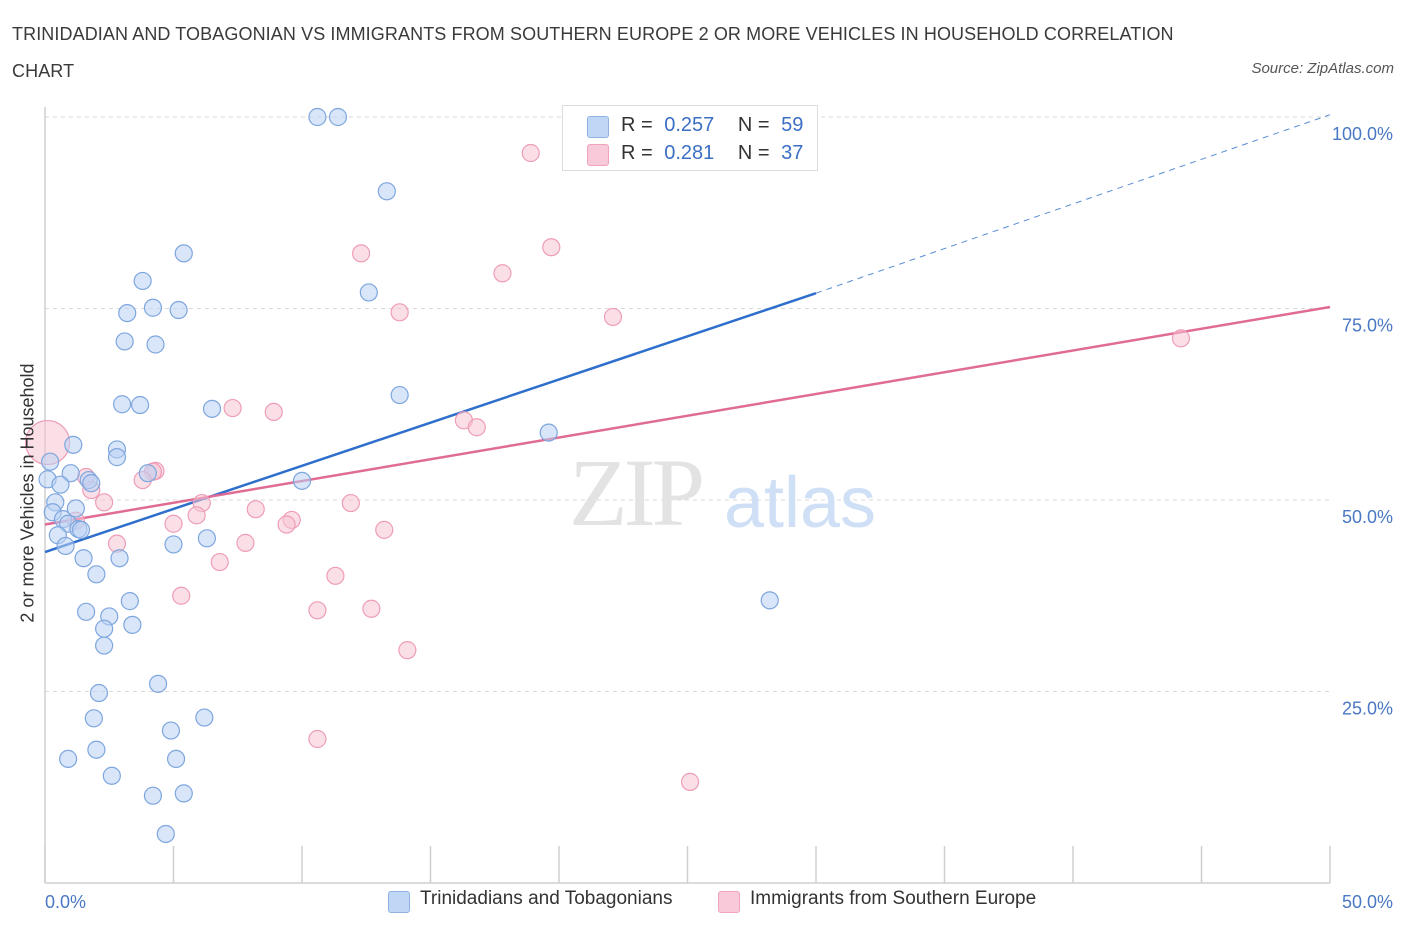 This screenshot has width=1406, height=930. I want to click on watermark-zip: ZIP, so click(635, 492).